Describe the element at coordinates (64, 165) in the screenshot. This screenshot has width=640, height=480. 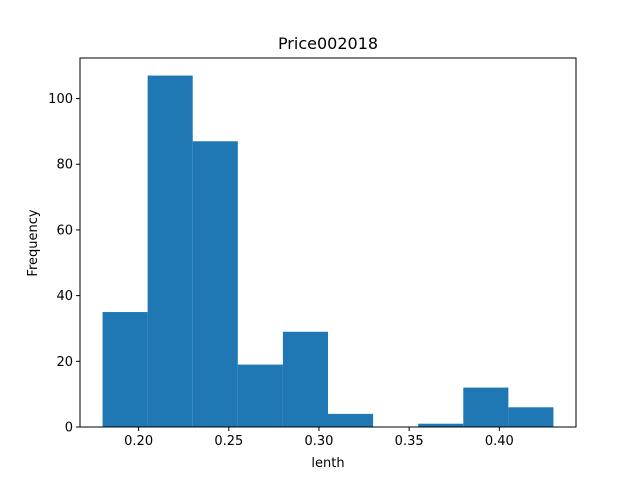
I see `y-tick-label: 80` at that location.